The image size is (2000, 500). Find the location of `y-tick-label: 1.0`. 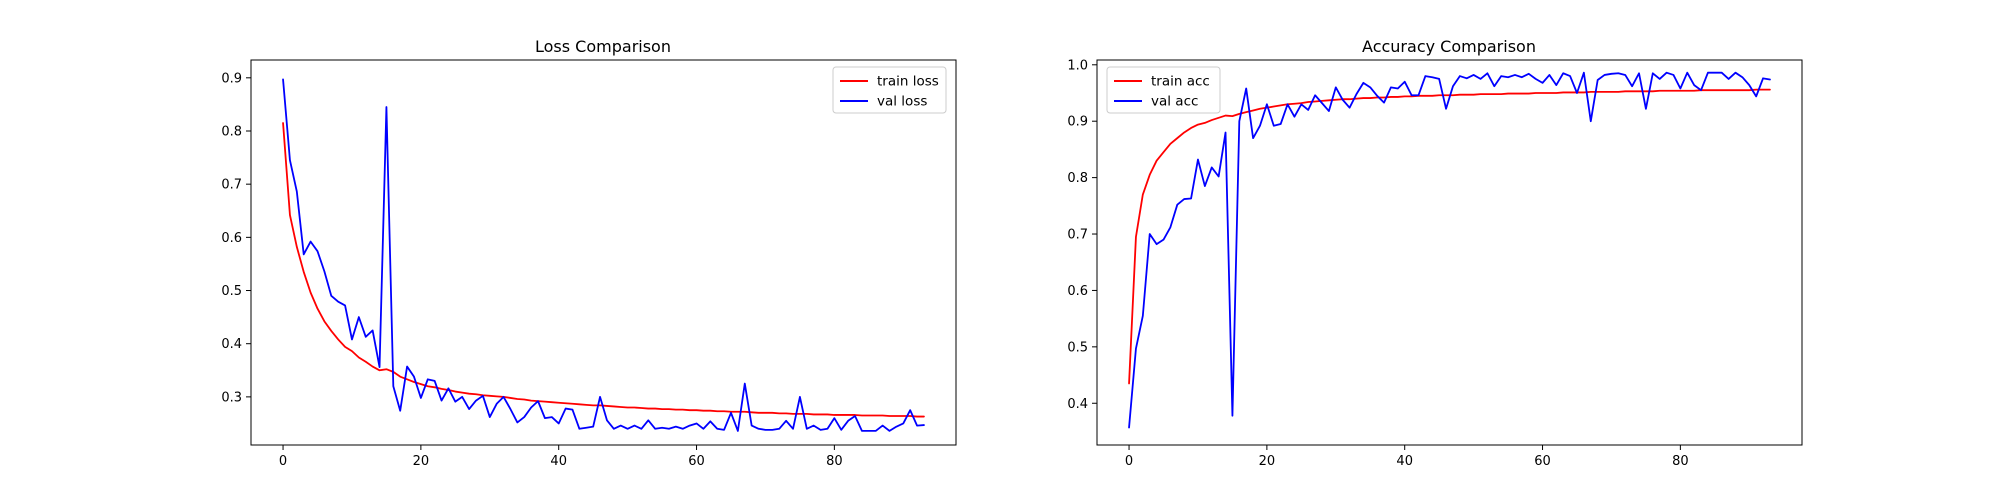

y-tick-label: 1.0 is located at coordinates (1077, 65).